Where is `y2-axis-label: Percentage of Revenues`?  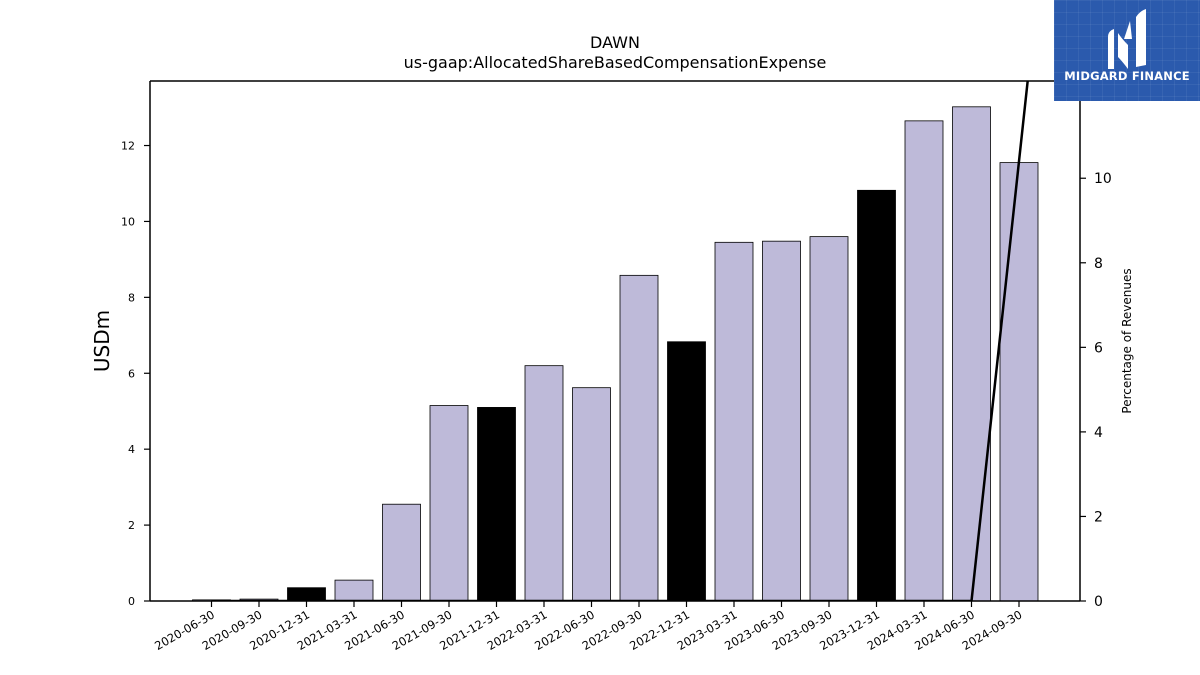
y2-axis-label: Percentage of Revenues is located at coordinates (1127, 340).